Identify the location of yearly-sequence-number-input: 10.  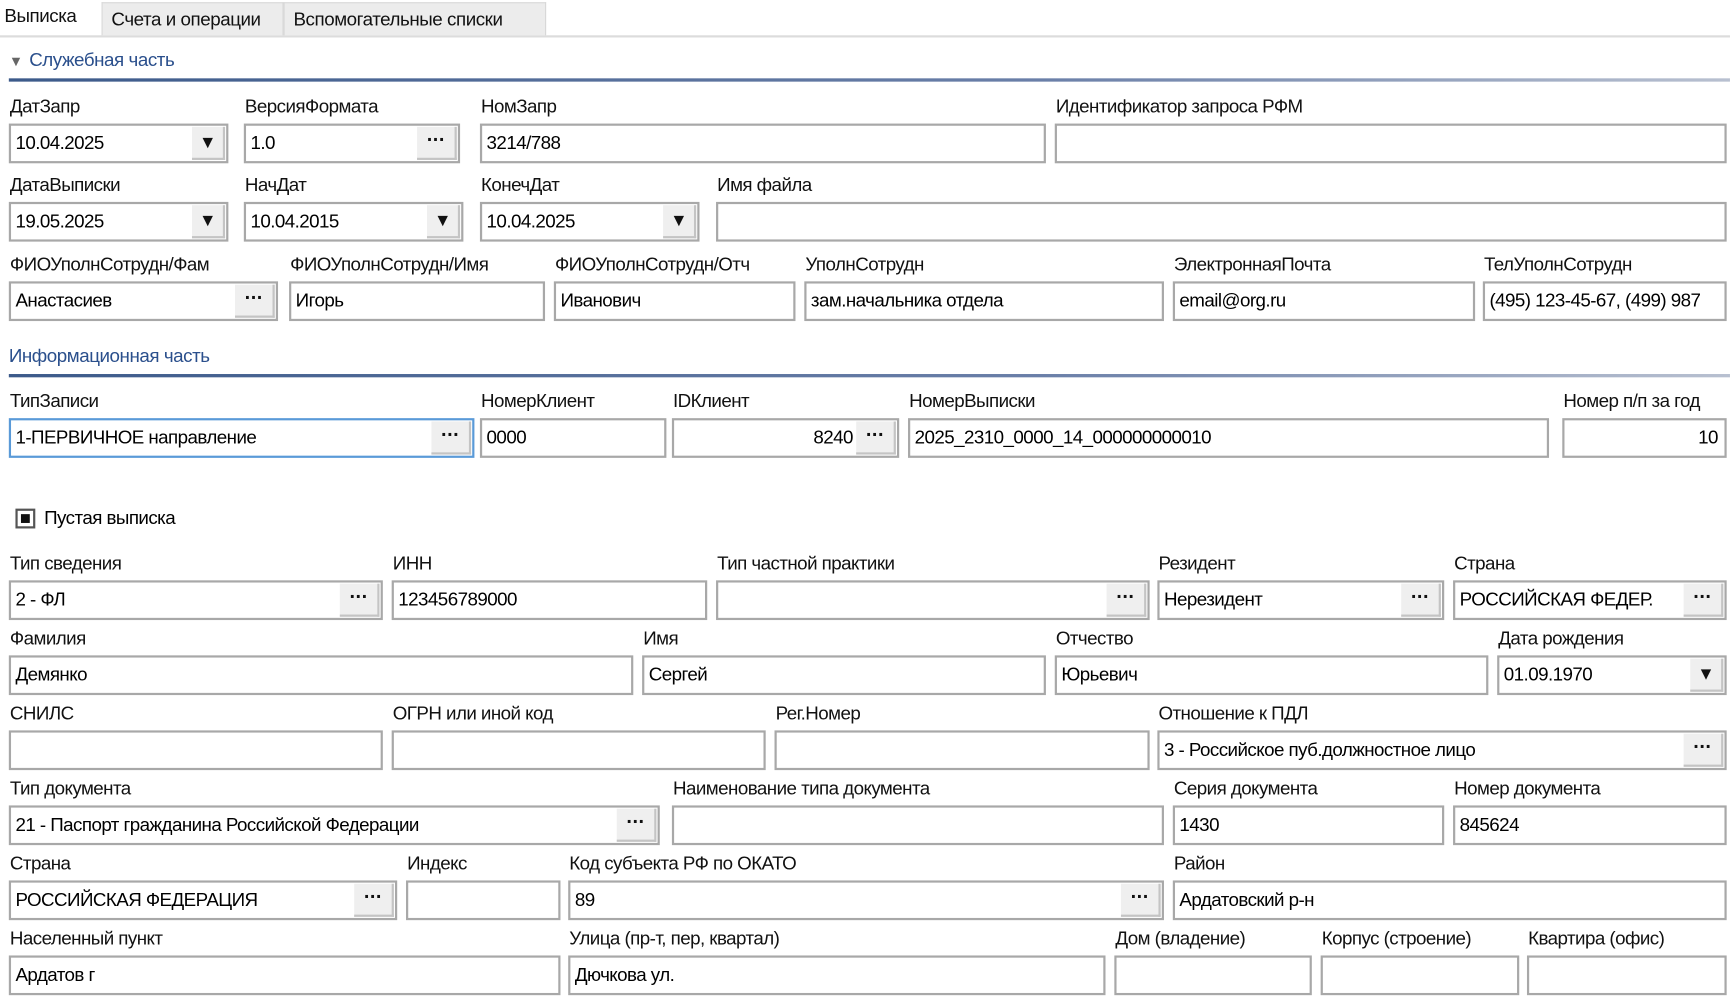
(1644, 438).